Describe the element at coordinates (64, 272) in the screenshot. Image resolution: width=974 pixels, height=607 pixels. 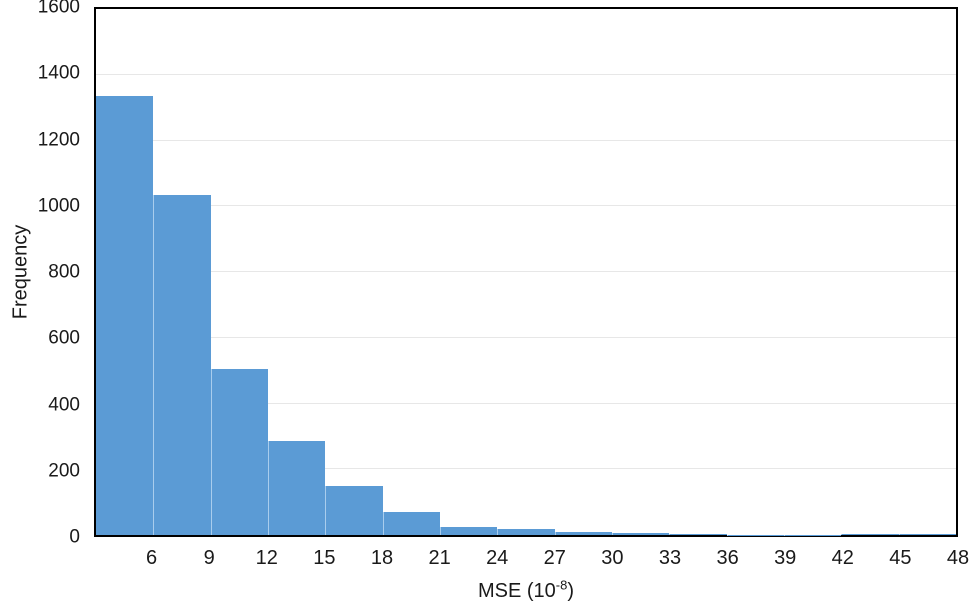
I see `y-tick-label-800: 800` at that location.